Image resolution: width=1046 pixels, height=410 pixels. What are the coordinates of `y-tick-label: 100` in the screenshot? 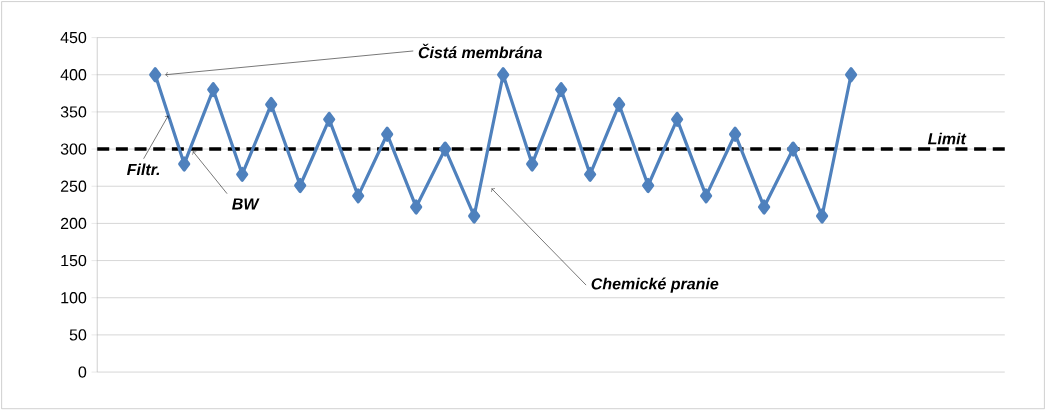 It's located at (74, 297).